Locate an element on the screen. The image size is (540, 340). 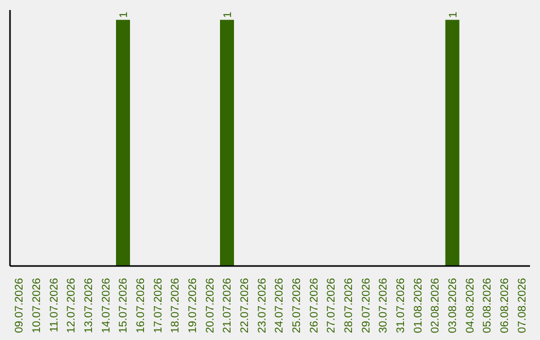
x-tick-label: 03.08.2026 is located at coordinates (453, 306).